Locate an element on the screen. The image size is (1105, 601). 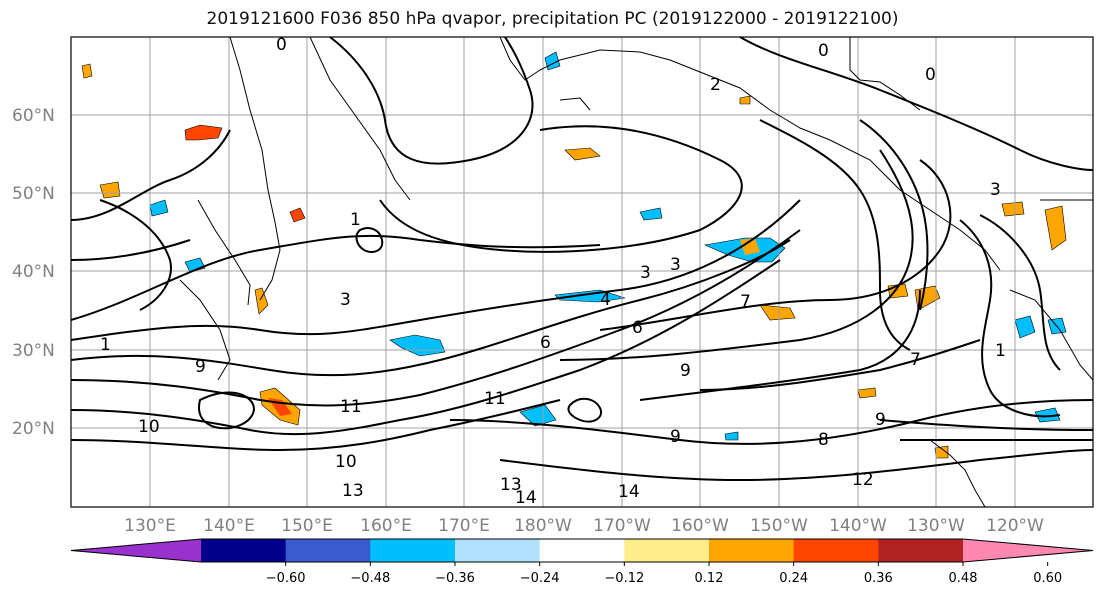
colorbar-tick-label: −0.60 is located at coordinates (286, 578).